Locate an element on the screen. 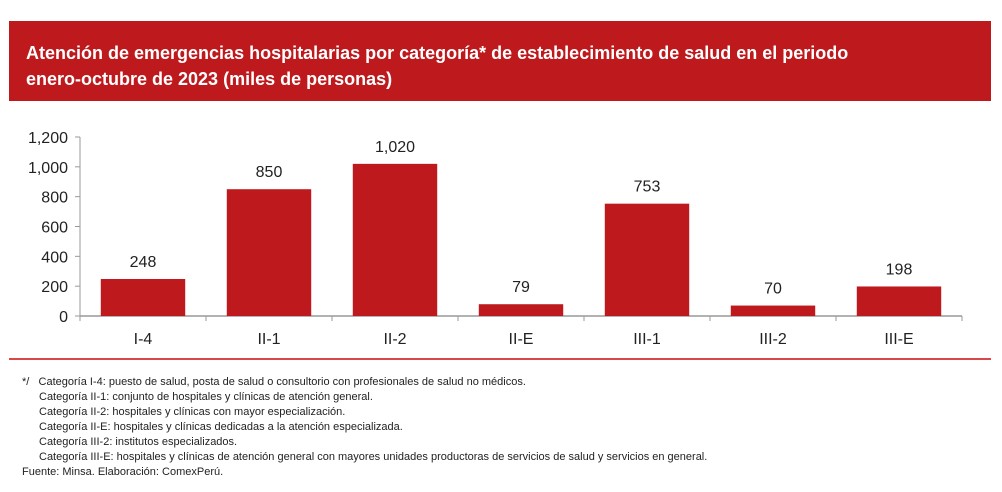  data-label: 248 is located at coordinates (143, 262).